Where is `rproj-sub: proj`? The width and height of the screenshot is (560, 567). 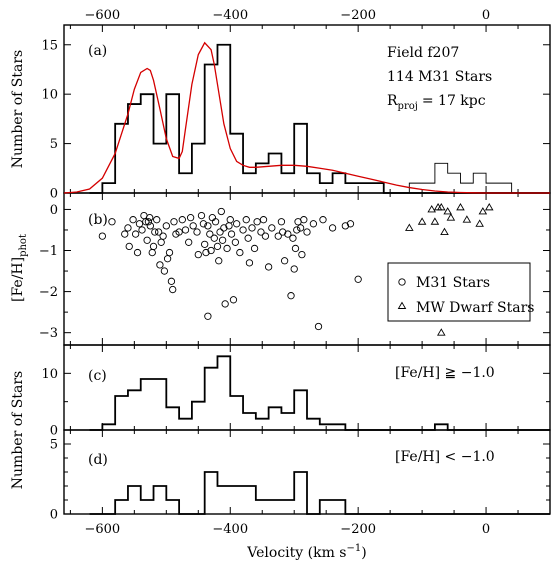 rproj-sub: proj is located at coordinates (408, 106).